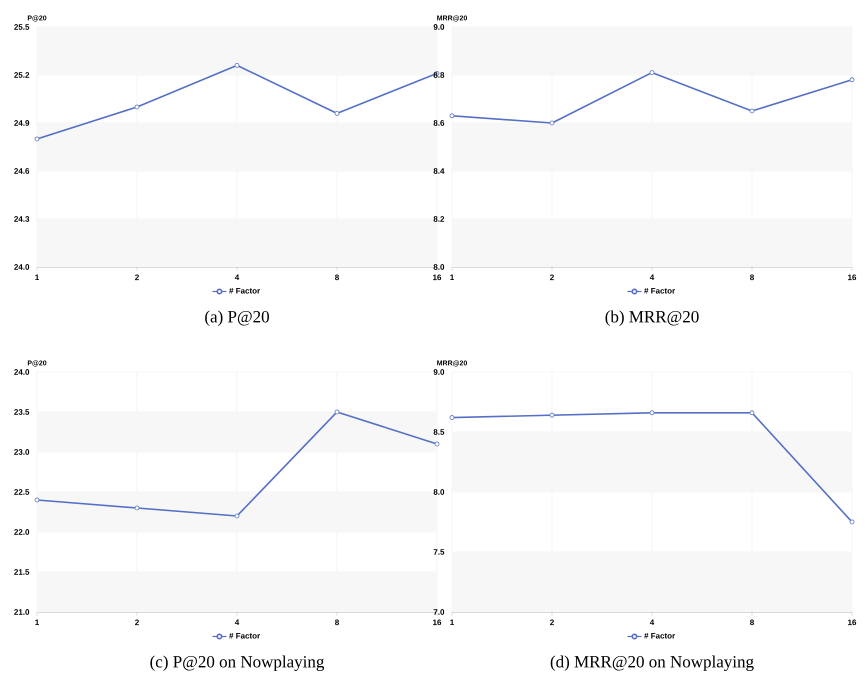  What do you see at coordinates (22, 572) in the screenshot?
I see `y-tick-label: 21.5` at bounding box center [22, 572].